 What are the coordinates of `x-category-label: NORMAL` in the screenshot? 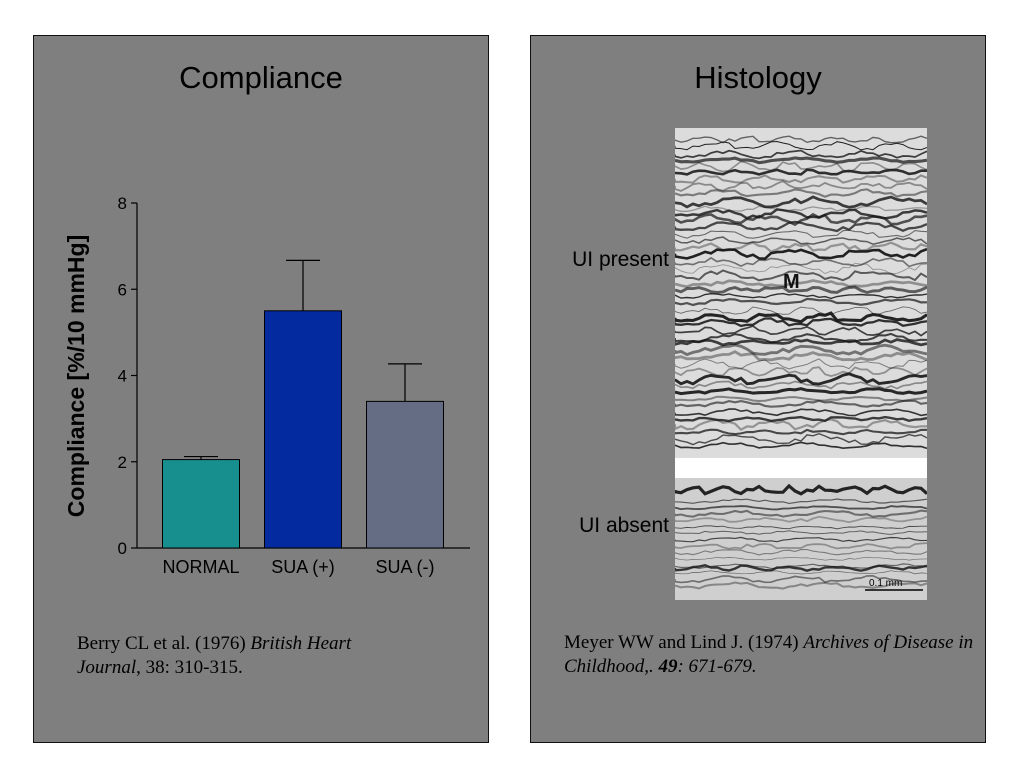 It's located at (200, 567).